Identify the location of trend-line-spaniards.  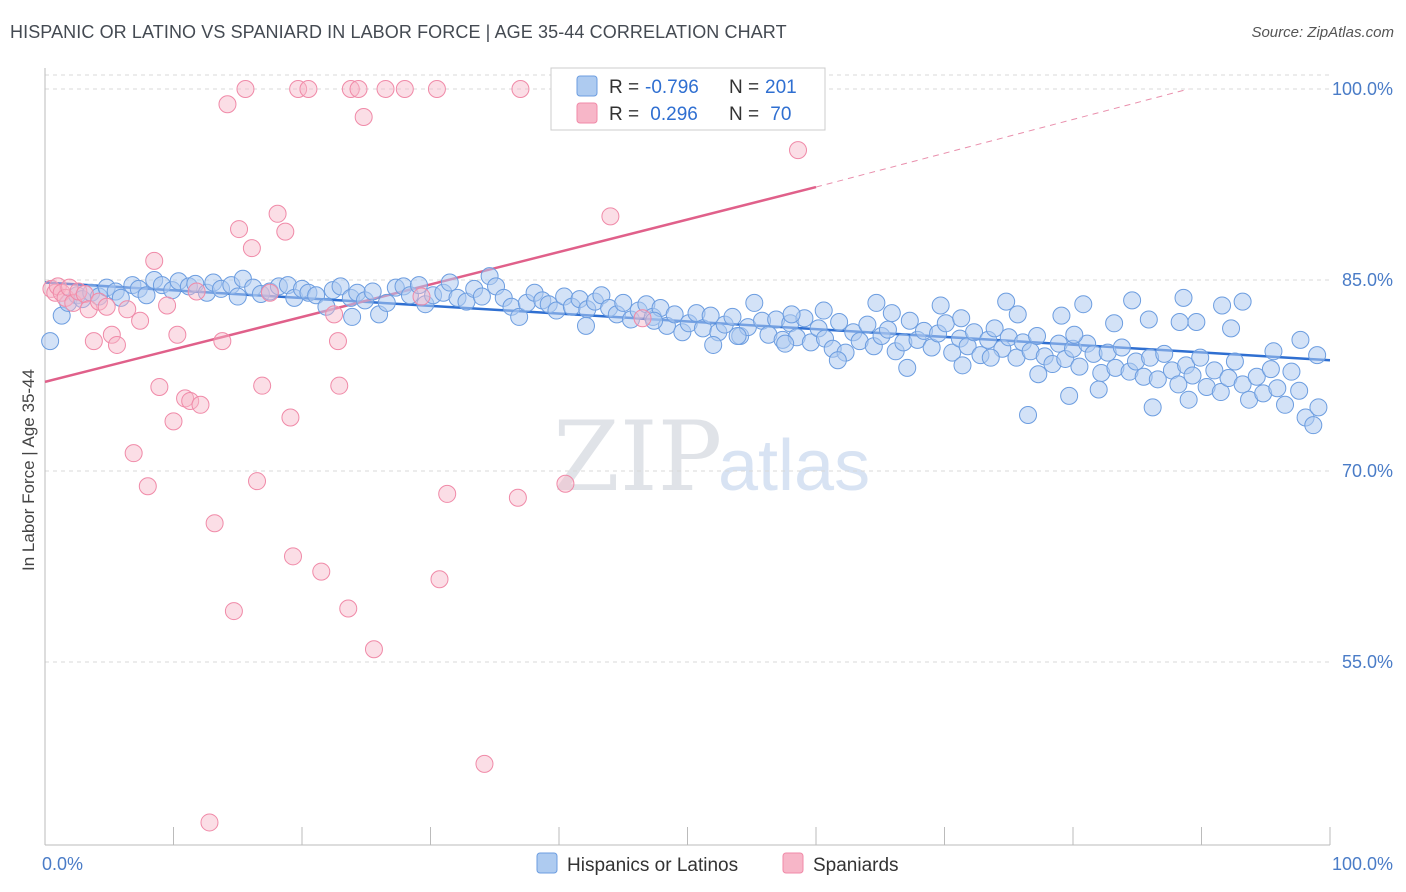
(430, 284).